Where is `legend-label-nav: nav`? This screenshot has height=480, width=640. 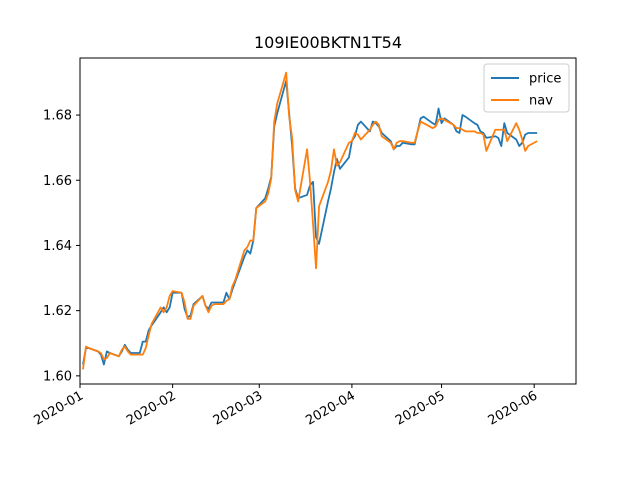
legend-label-nav: nav is located at coordinates (541, 101).